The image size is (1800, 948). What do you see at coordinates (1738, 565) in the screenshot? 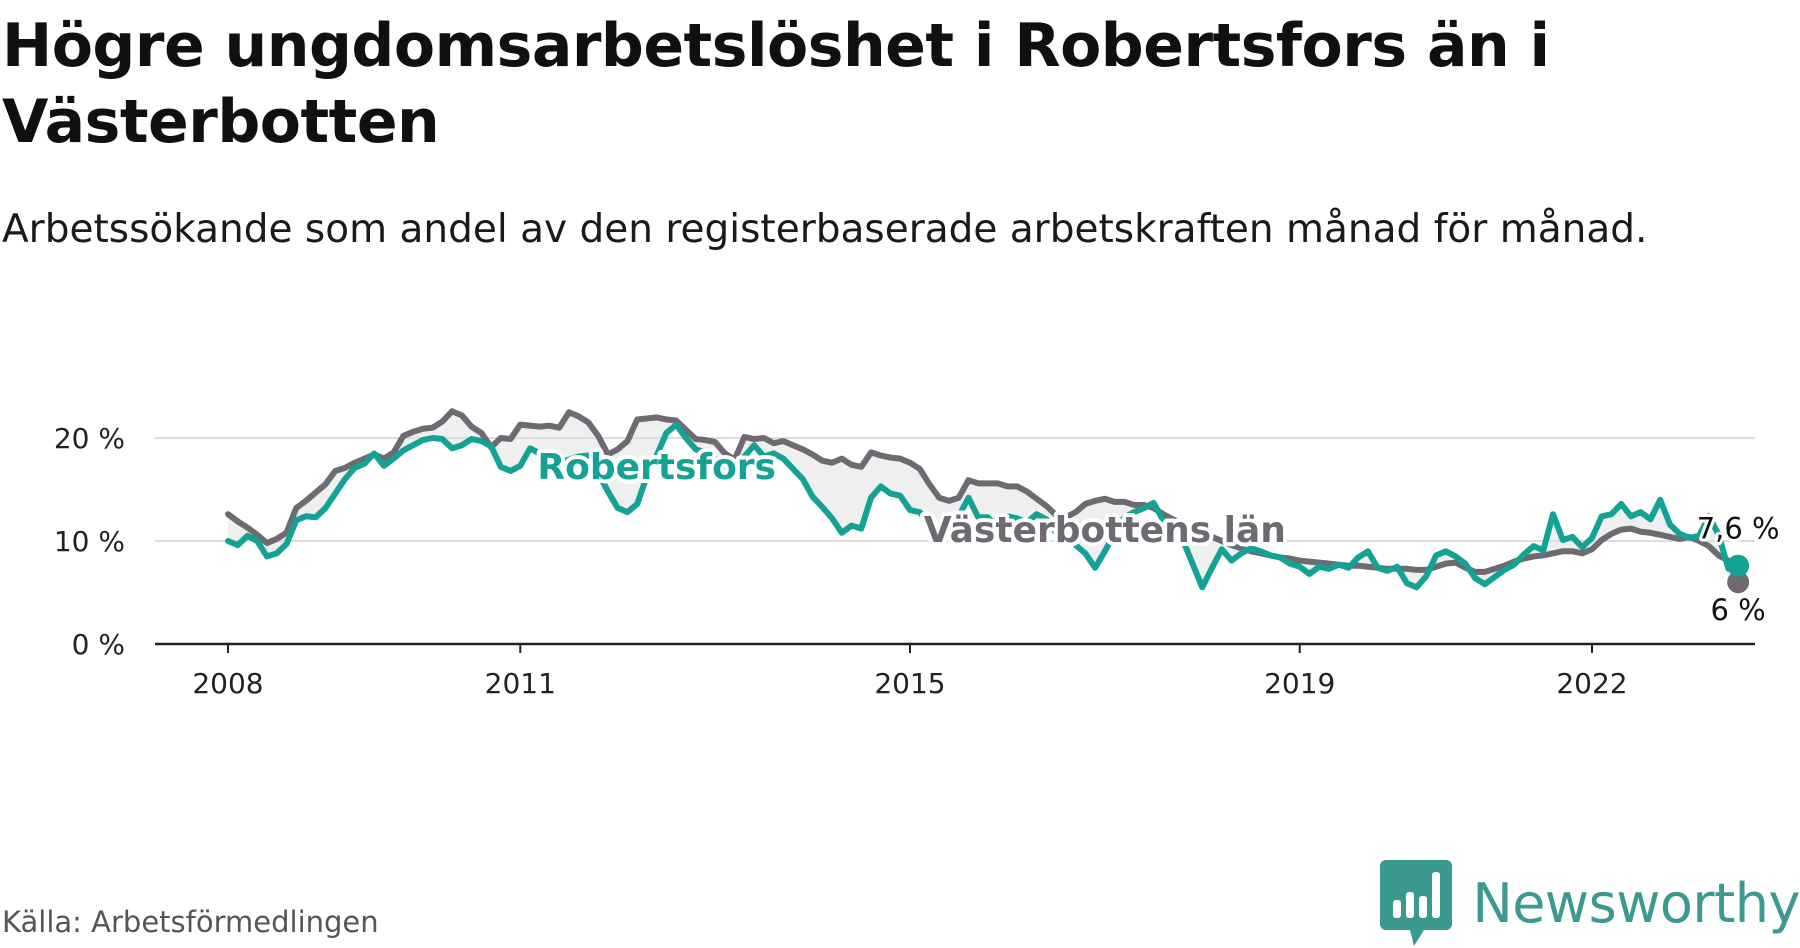
I see `end-point-robertsfors` at bounding box center [1738, 565].